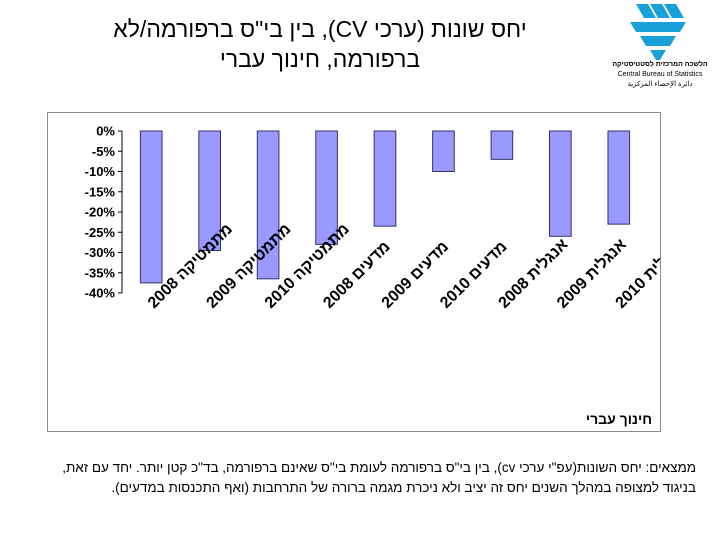 Image resolution: width=720 pixels, height=540 pixels. Describe the element at coordinates (105, 131) in the screenshot. I see `y-tick-label: 0%` at that location.